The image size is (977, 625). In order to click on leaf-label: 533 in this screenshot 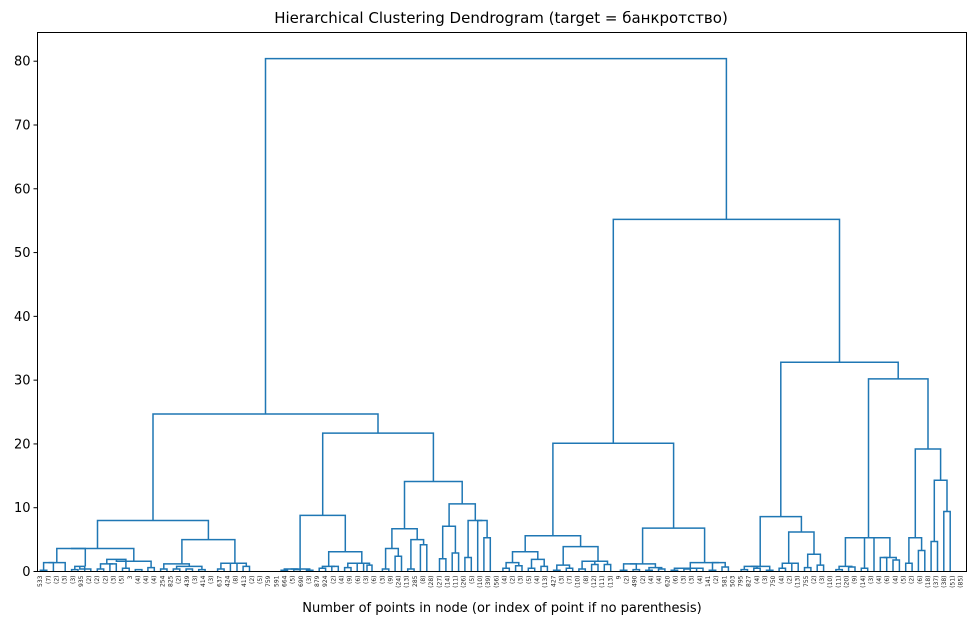, I will do `click(40, 581)`.